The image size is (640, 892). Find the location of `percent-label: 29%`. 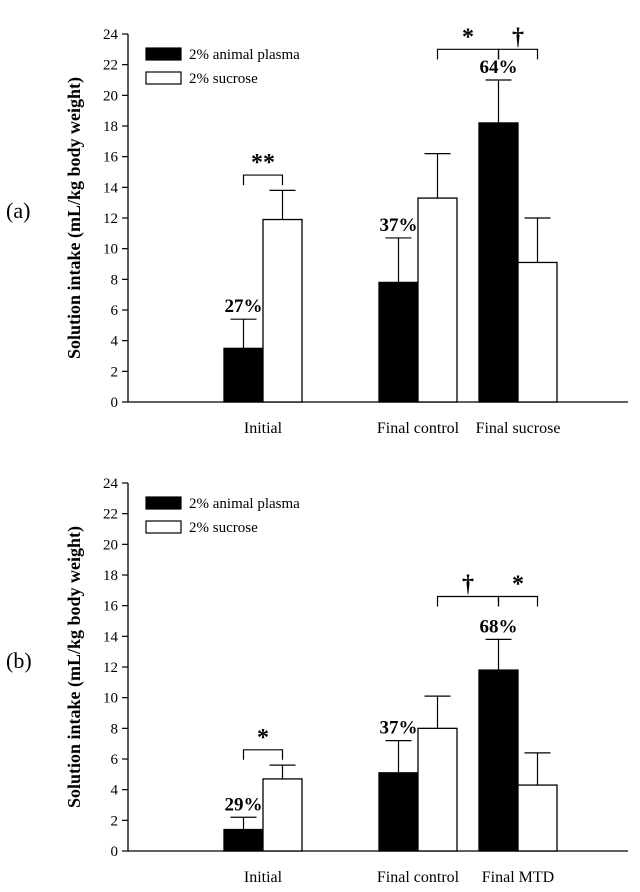

percent-label: 29% is located at coordinates (244, 804).